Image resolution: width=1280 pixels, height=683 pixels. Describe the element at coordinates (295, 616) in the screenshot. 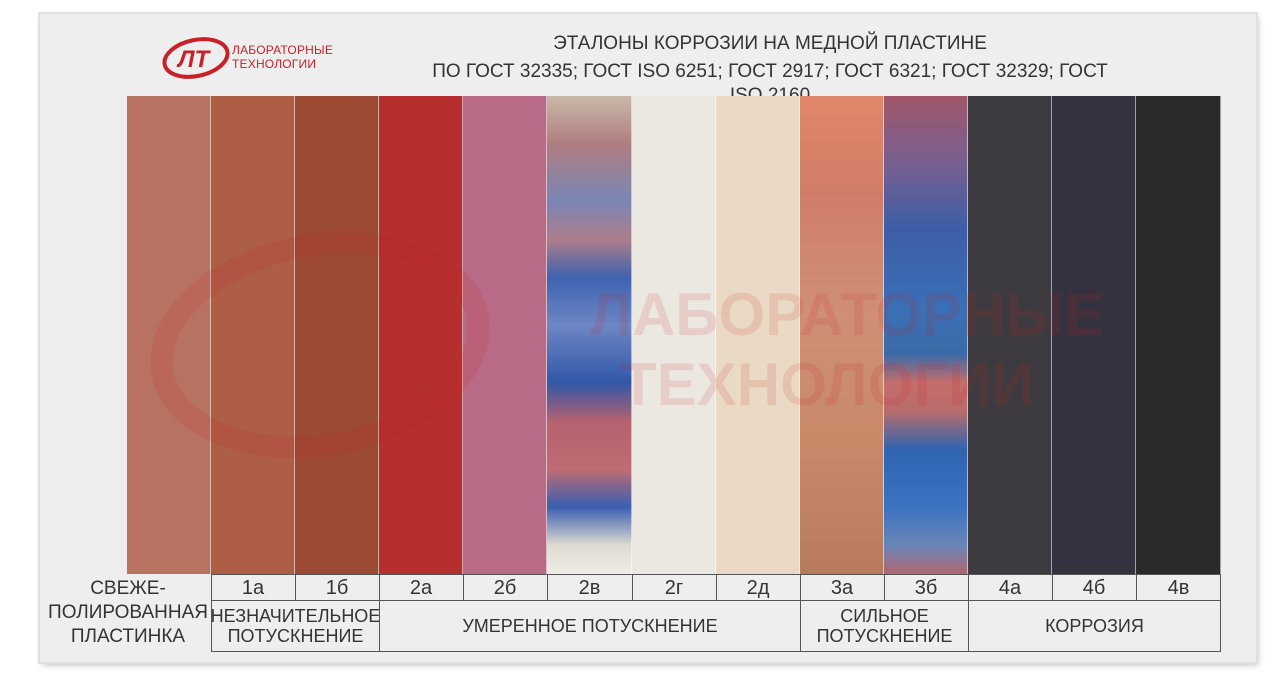

I see `group-slight-line1: НЕЗНАЧИТЕЛЬНОЕ` at that location.